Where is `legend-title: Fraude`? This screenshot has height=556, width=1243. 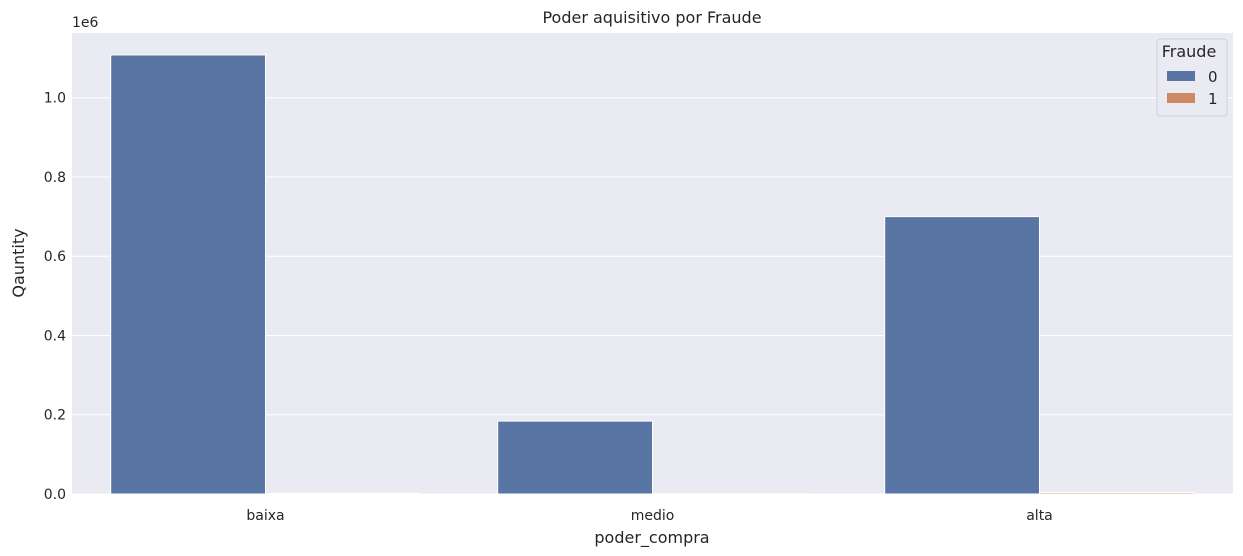
legend-title: Fraude is located at coordinates (1189, 51).